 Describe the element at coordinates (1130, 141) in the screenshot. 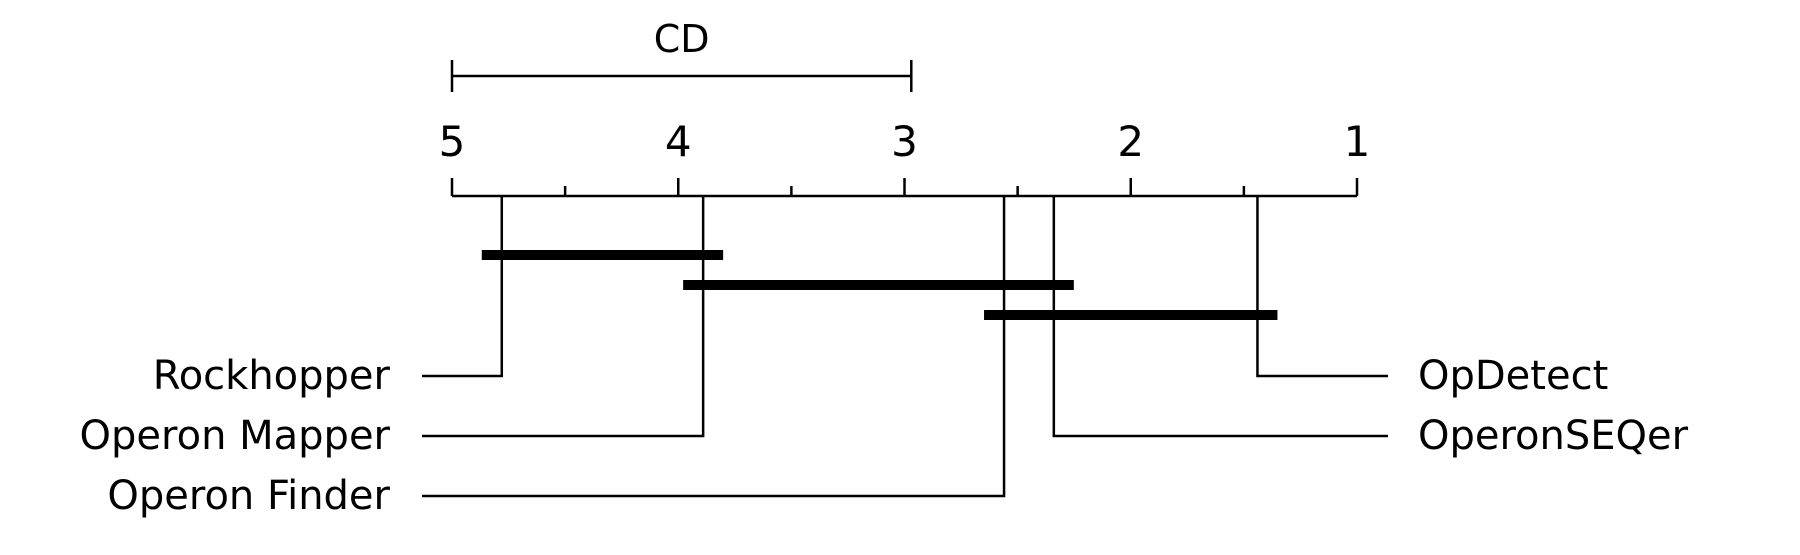

I see `tick-label: 2` at that location.